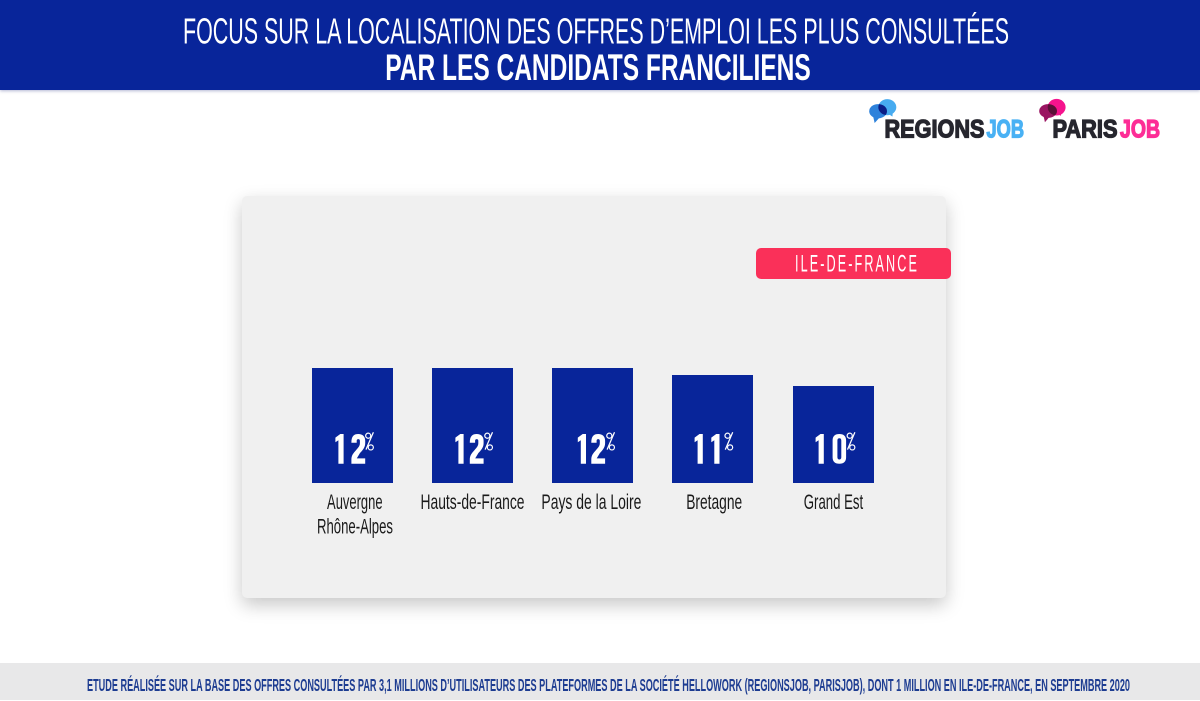 The image size is (1200, 701). I want to click on svg-text: Hauts-de-France, so click(473, 502).